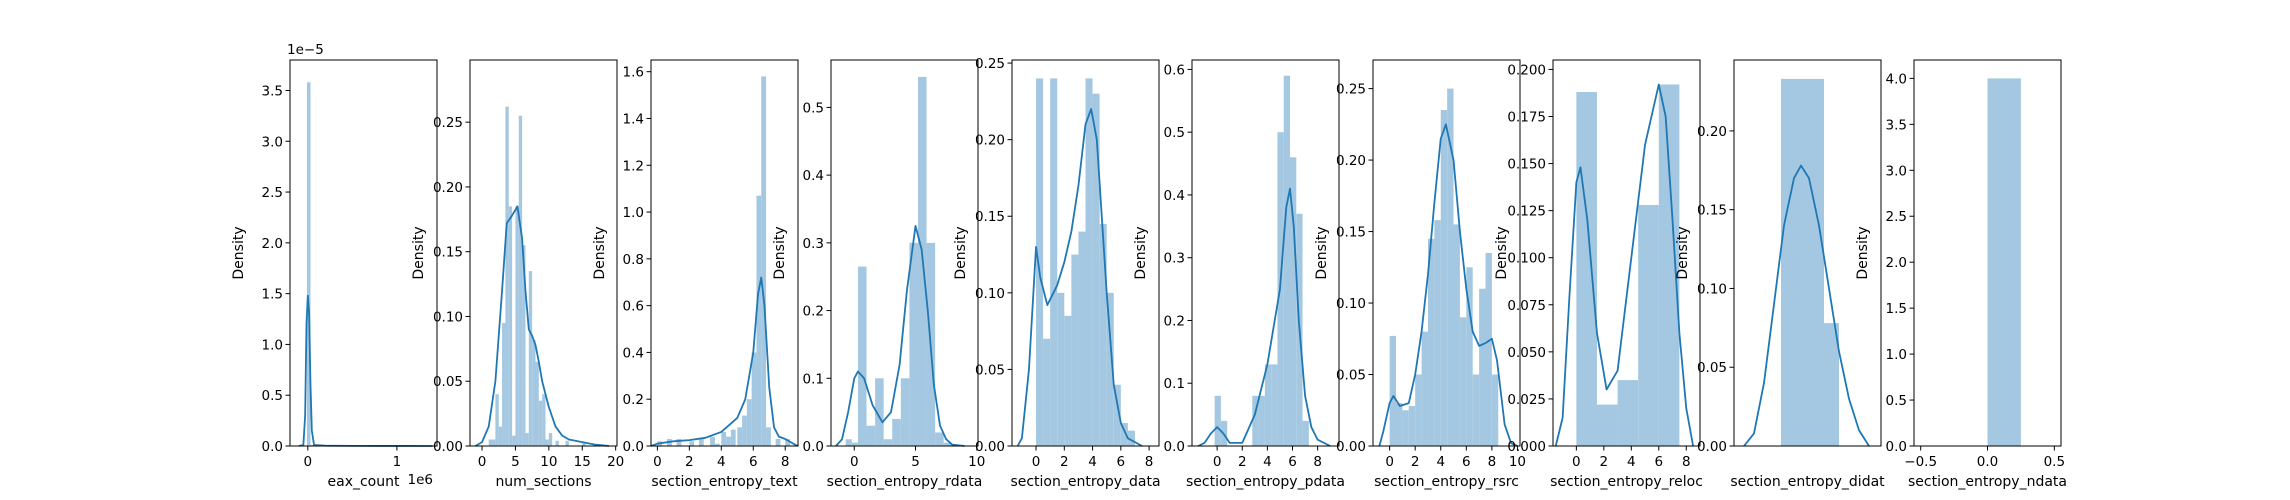 The width and height of the screenshot is (2290, 500). What do you see at coordinates (364, 482) in the screenshot?
I see `x-axis-label: eax_count` at bounding box center [364, 482].